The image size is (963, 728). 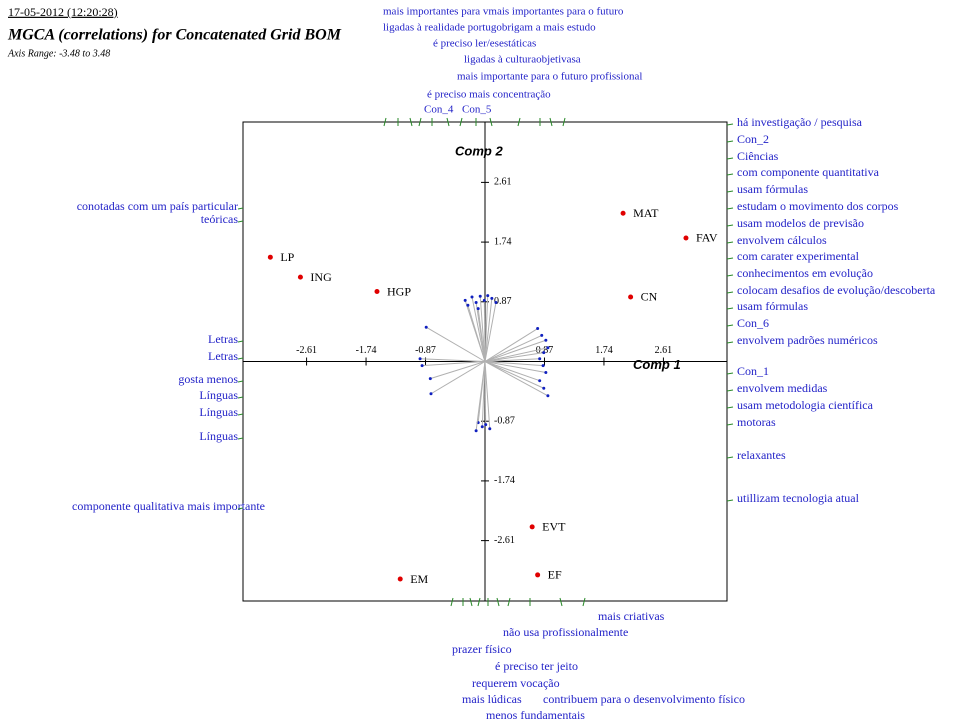 What do you see at coordinates (756, 422) in the screenshot?
I see `construct-label: motoras` at bounding box center [756, 422].